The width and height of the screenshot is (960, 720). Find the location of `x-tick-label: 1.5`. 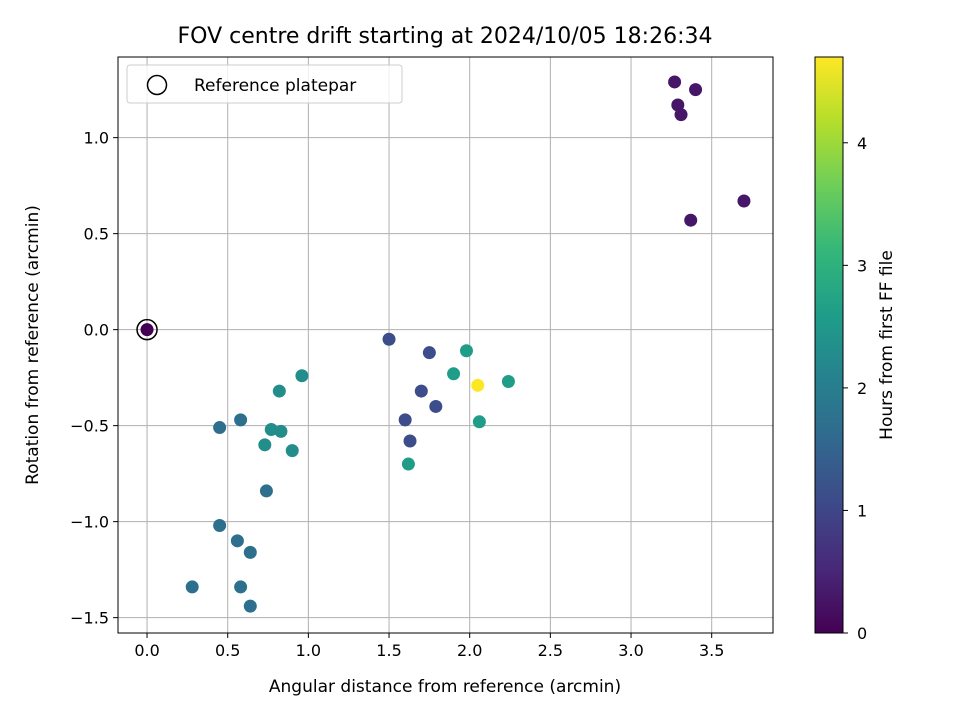

x-tick-label: 1.5 is located at coordinates (388, 650).